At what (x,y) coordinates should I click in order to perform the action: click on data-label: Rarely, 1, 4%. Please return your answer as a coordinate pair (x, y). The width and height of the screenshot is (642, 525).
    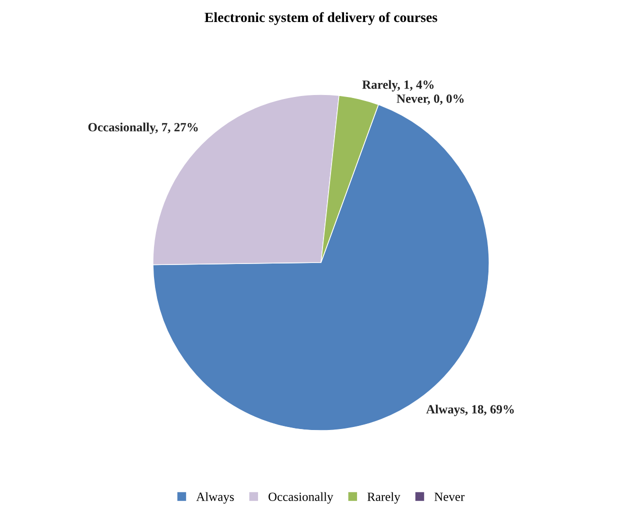
    Looking at the image, I should click on (398, 86).